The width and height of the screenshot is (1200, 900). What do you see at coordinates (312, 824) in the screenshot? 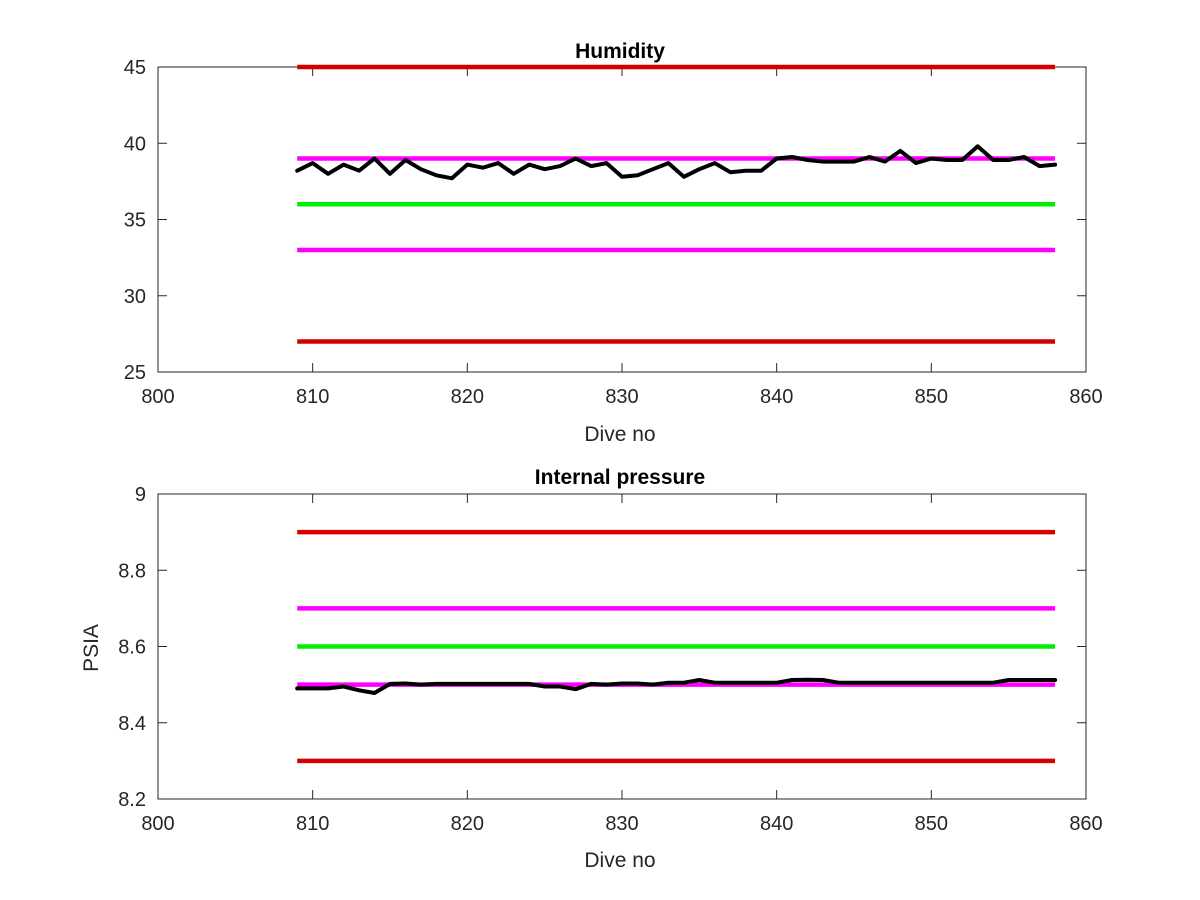
I see `pressure-xtick-label: 810` at bounding box center [312, 824].